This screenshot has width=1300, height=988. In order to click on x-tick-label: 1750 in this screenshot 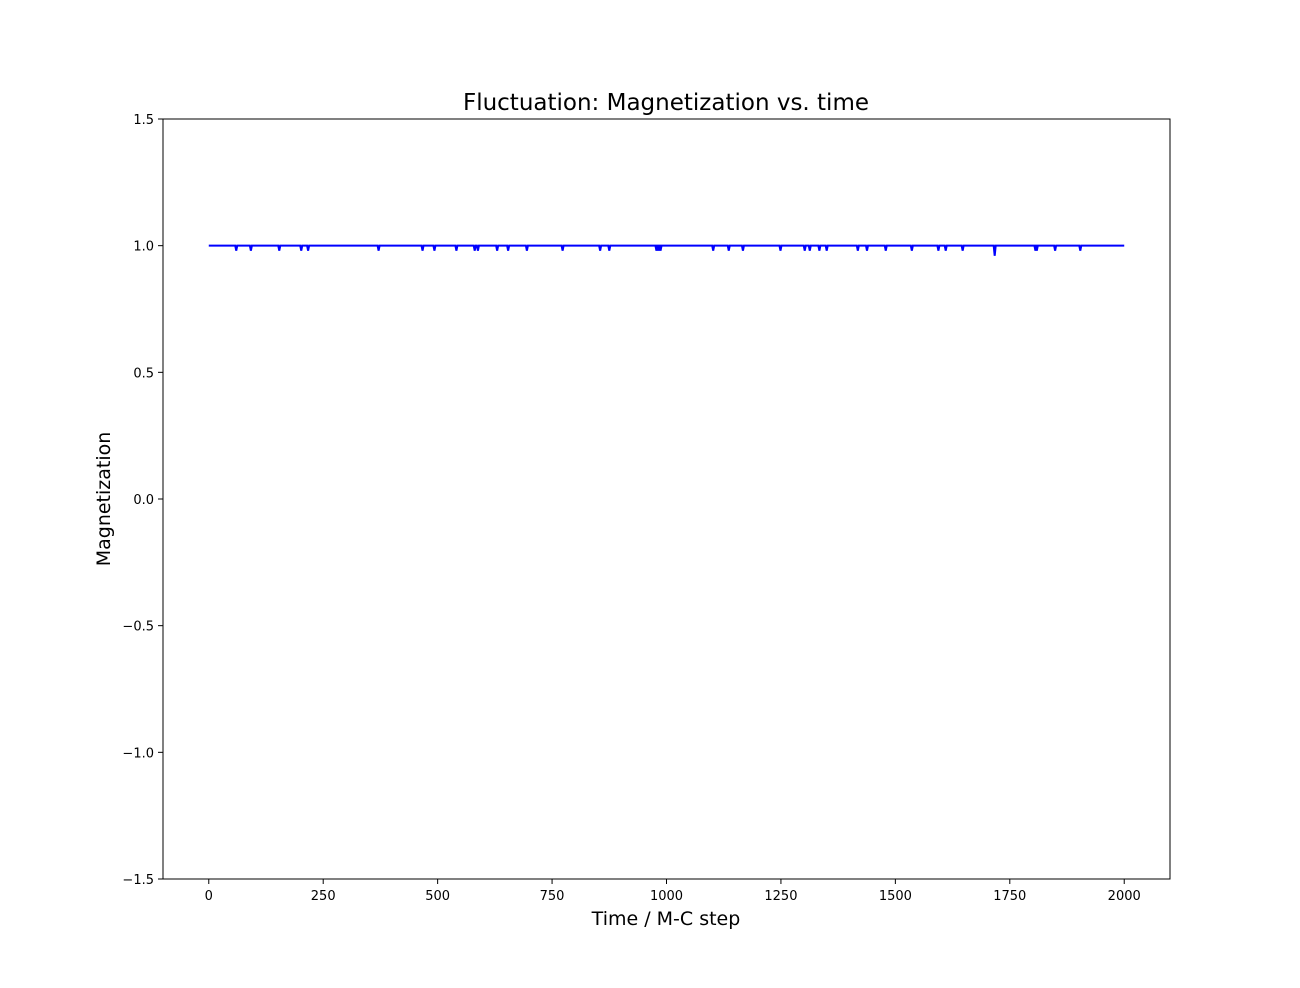, I will do `click(1009, 896)`.